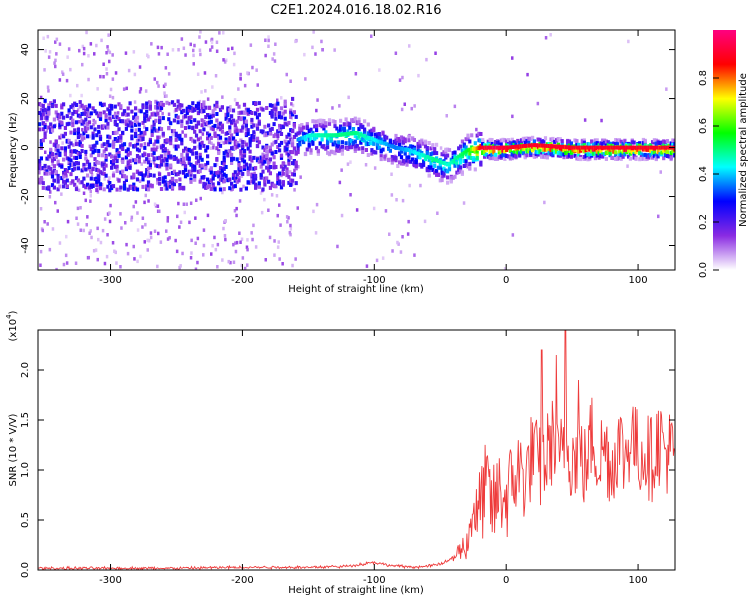  I want to click on snr-y-label: SNR (10 * V/V), so click(13, 449).